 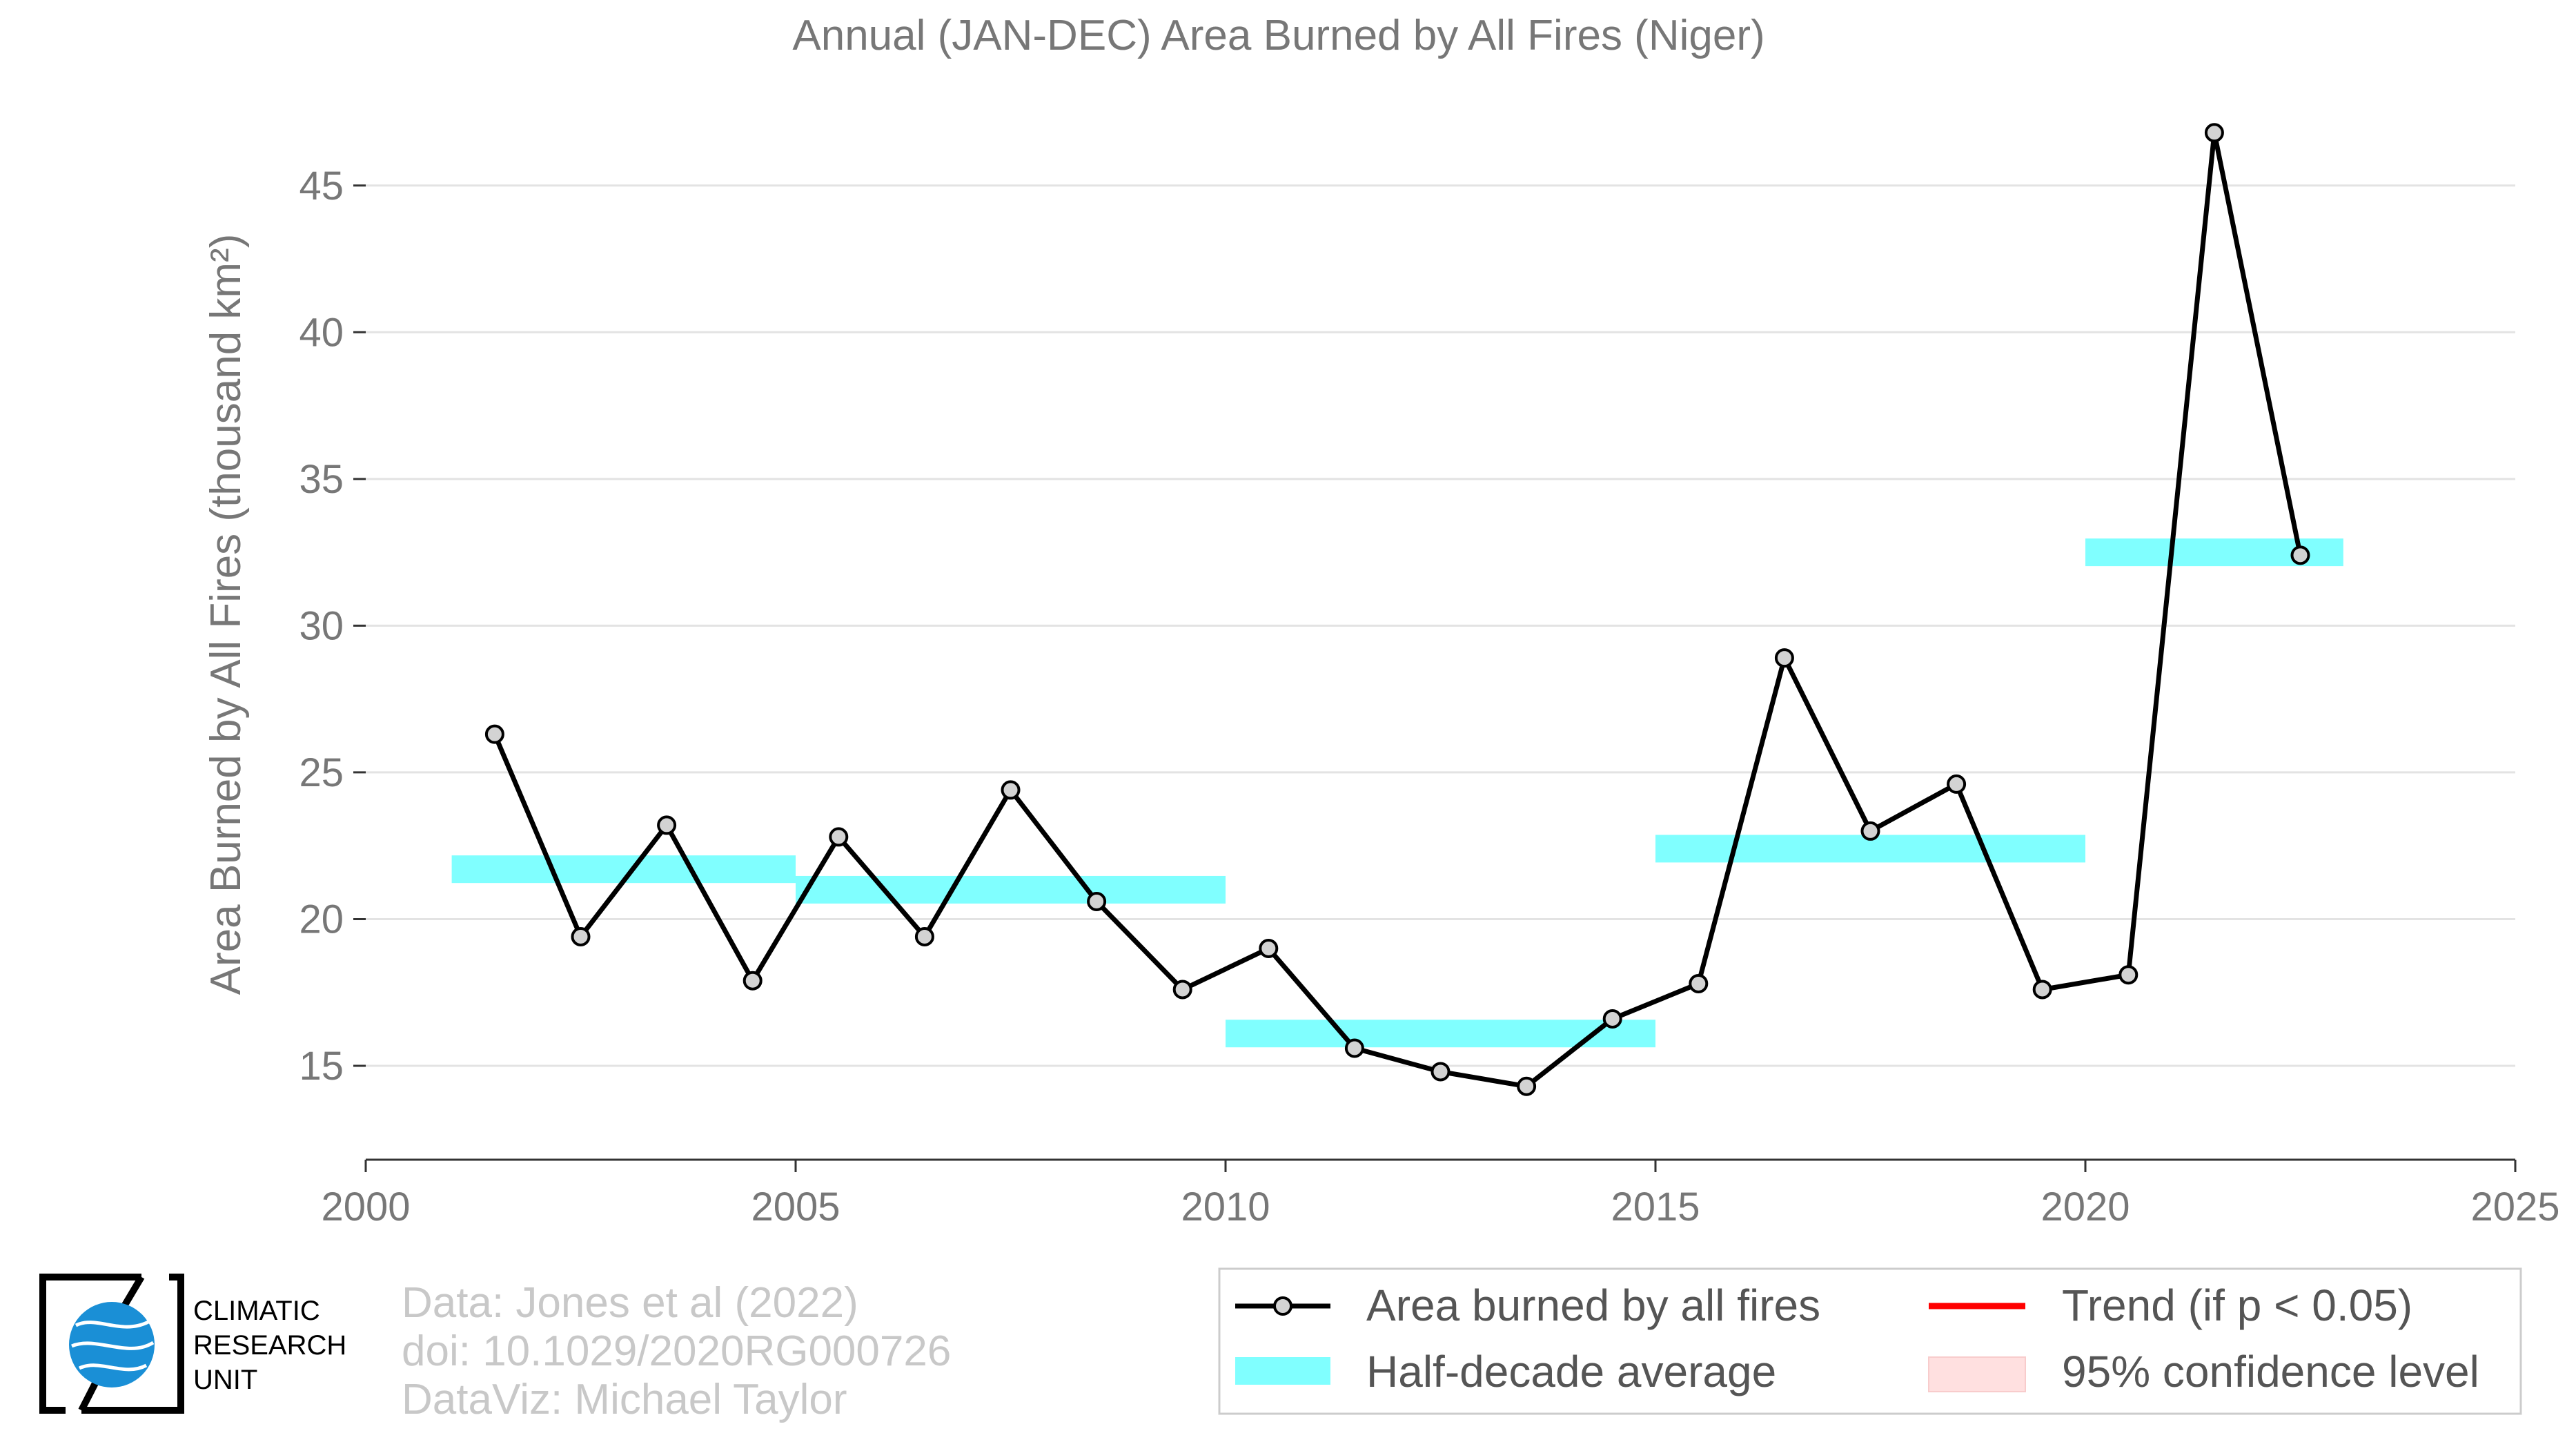 I want to click on y-axis-title: Area Burned by All Fires (thousand km²), so click(x=226, y=614).